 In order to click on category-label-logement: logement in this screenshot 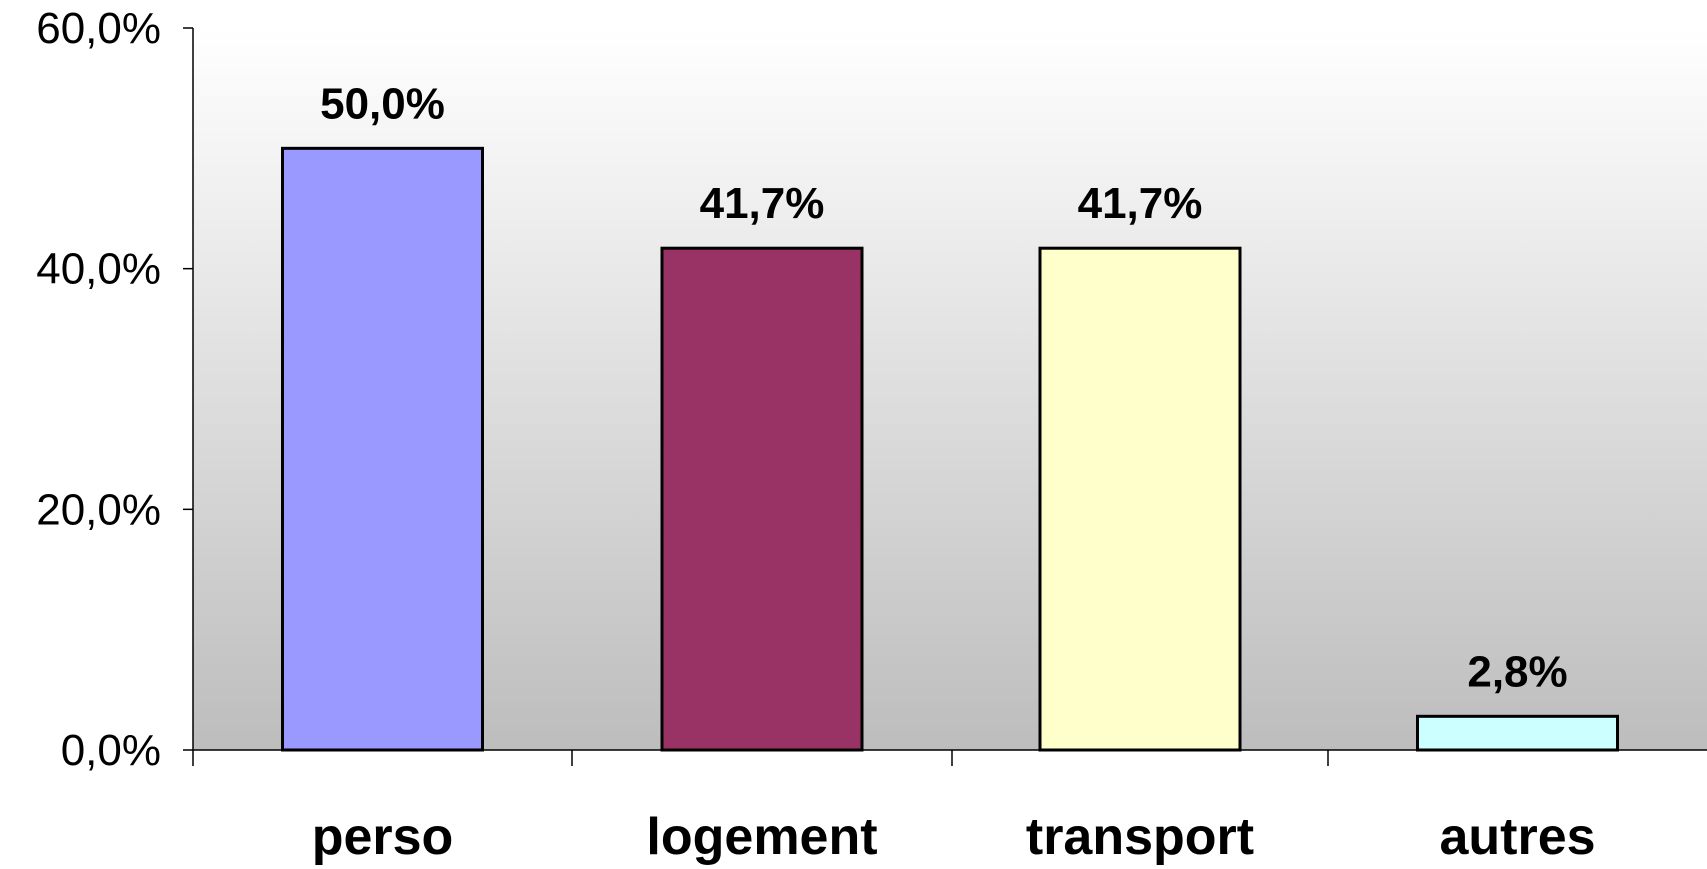, I will do `click(761, 837)`.